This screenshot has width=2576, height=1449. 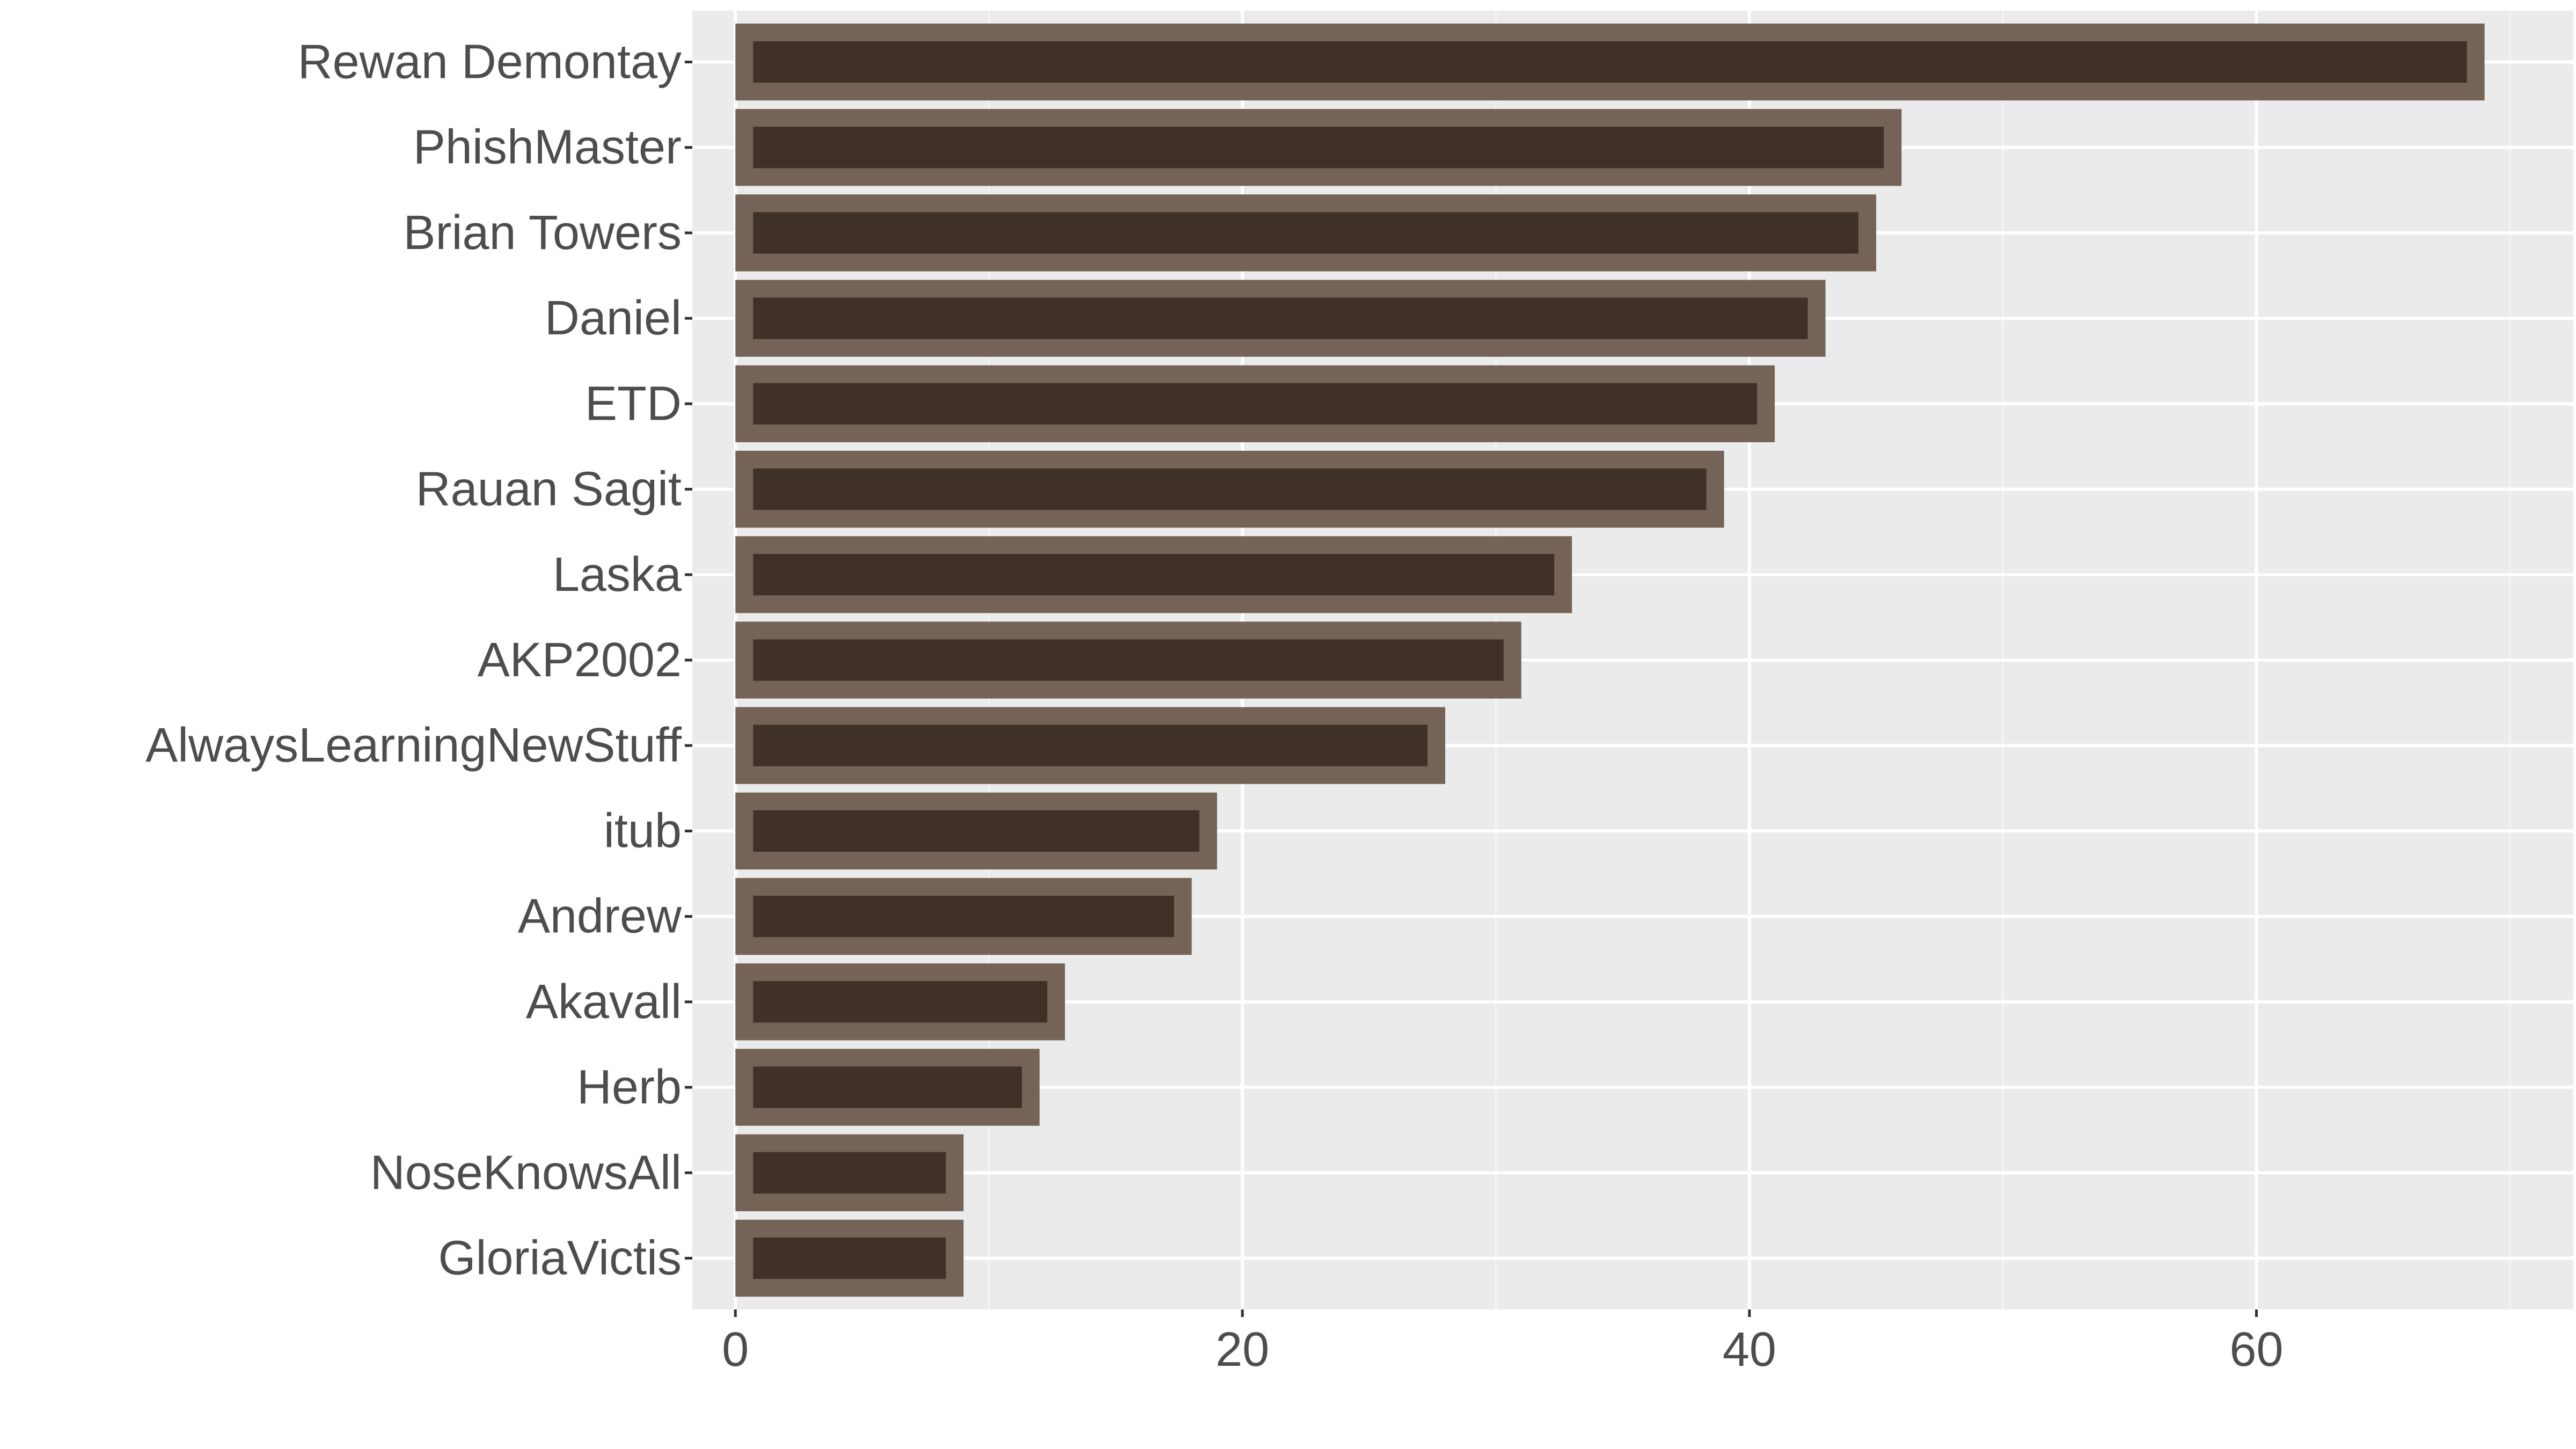 I want to click on x-tick-label: 60, so click(x=2256, y=1350).